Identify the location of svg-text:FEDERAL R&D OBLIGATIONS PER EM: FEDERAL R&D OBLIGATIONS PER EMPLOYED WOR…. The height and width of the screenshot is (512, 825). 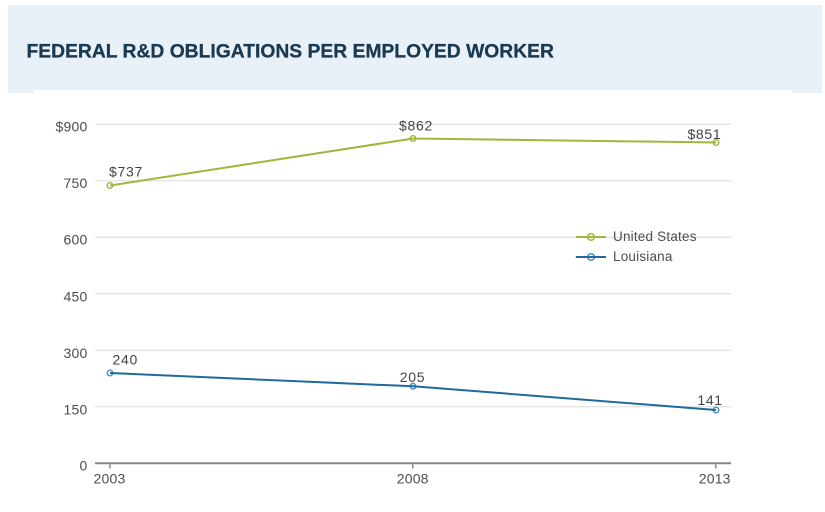
(290, 52).